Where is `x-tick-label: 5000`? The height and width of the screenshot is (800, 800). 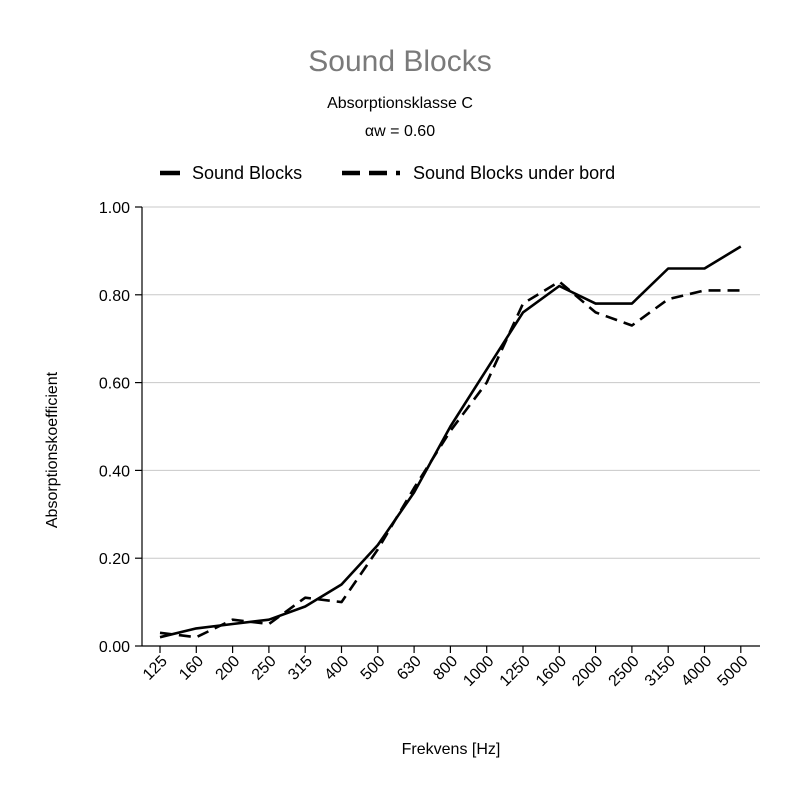 x-tick-label: 5000 is located at coordinates (732, 671).